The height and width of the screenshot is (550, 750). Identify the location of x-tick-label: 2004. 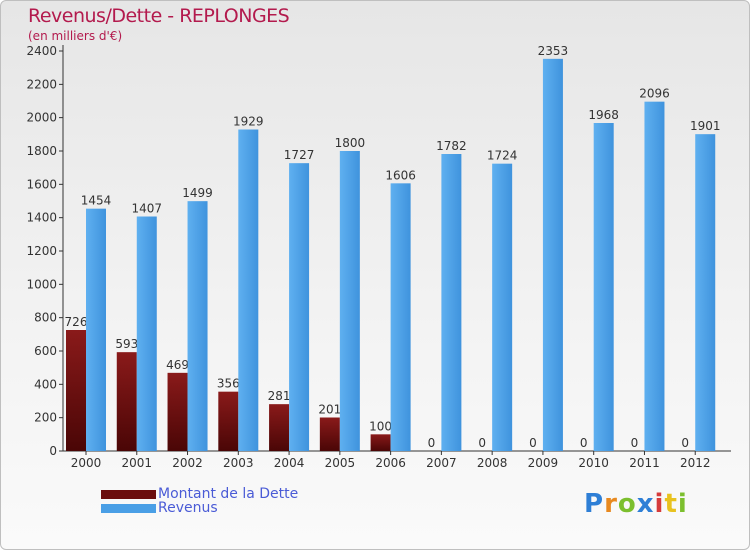
(289, 463).